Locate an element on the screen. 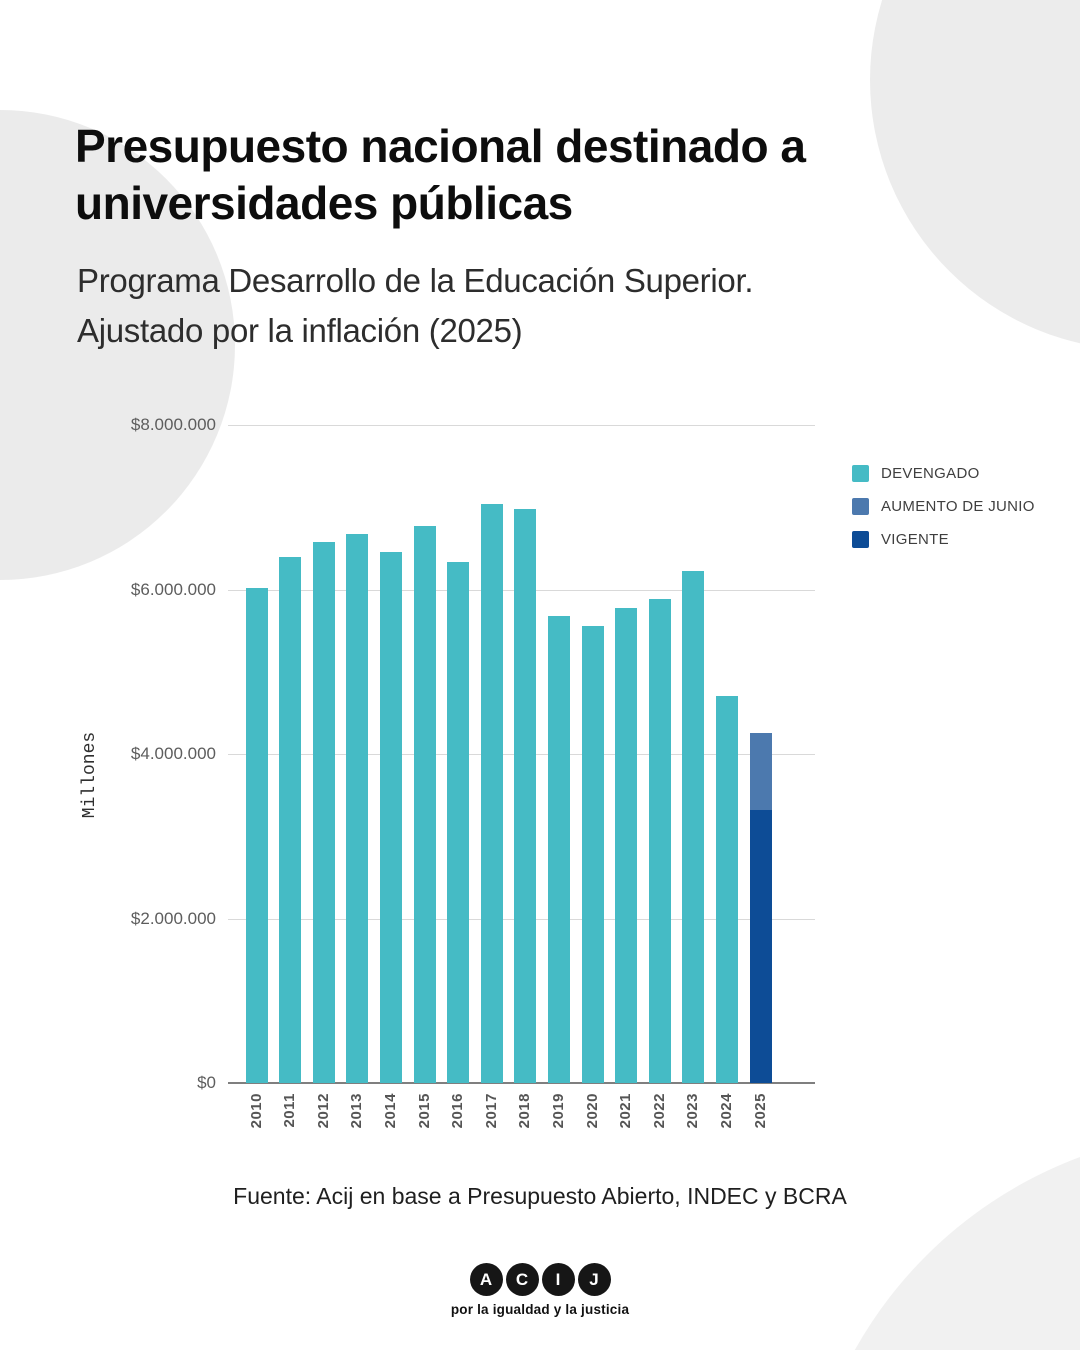 The height and width of the screenshot is (1350, 1080). x-tick-label-2017: 2017 is located at coordinates (491, 1111).